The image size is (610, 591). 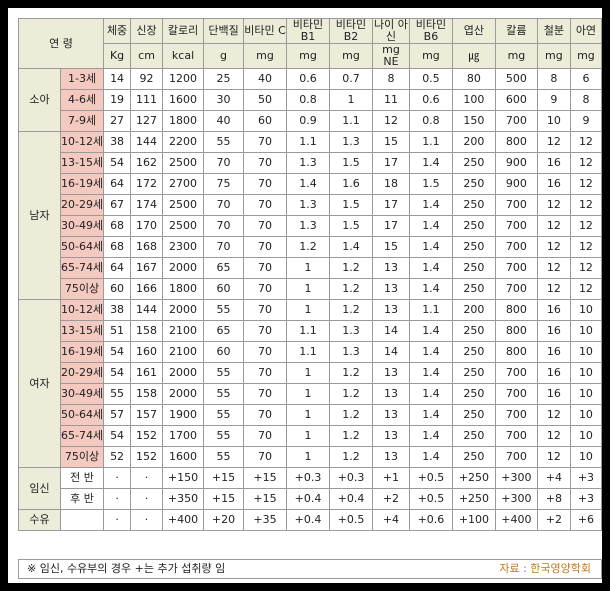 I want to click on footer-note-bar: ※ 임신, 수유부의 경우 +는 추가 섭취량 임 자료 : 한국영양학회, so click(x=310, y=569).